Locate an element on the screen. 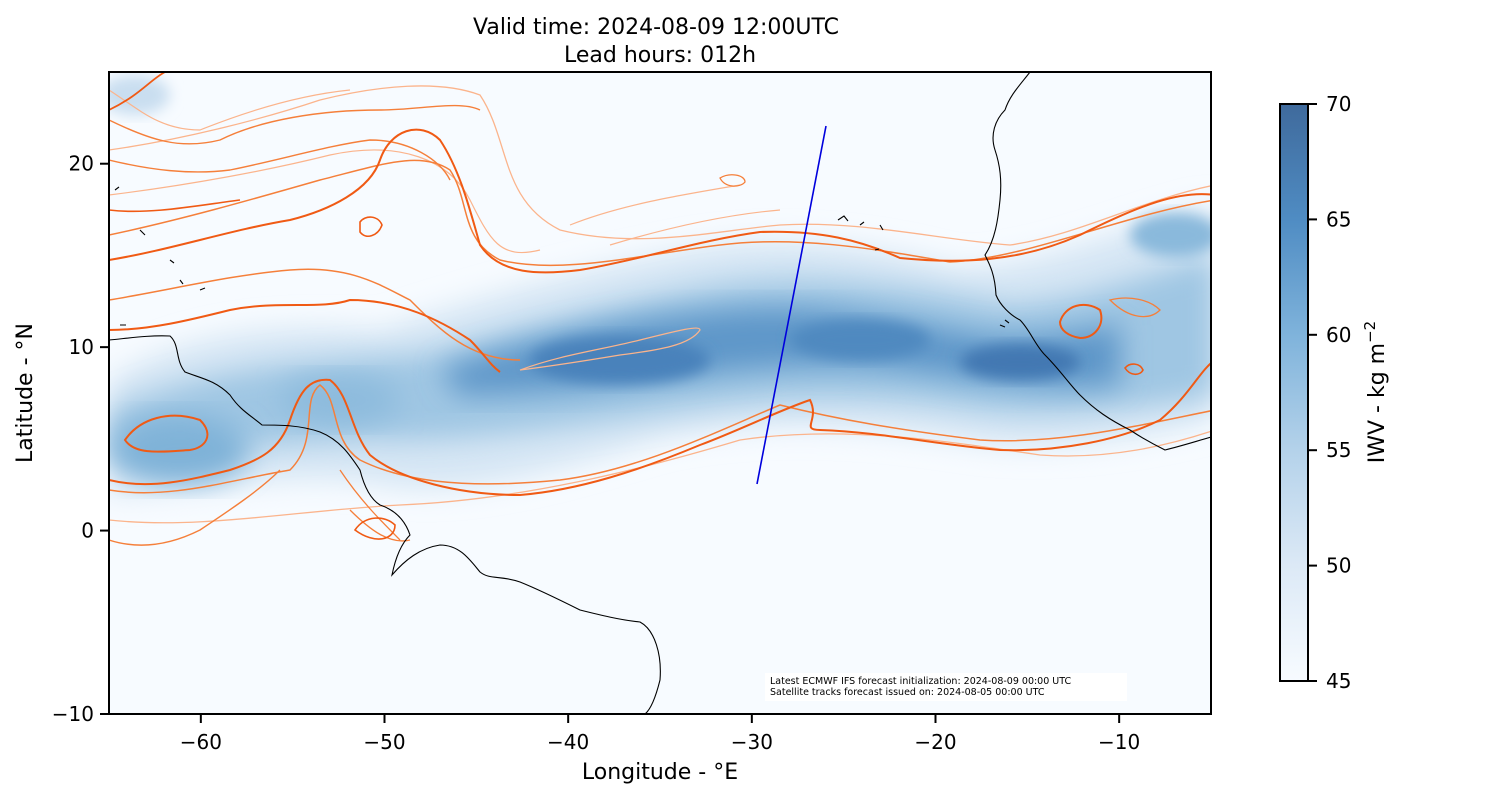 The height and width of the screenshot is (800, 1500). y-axis-label: Latitude - °N is located at coordinates (25, 393).